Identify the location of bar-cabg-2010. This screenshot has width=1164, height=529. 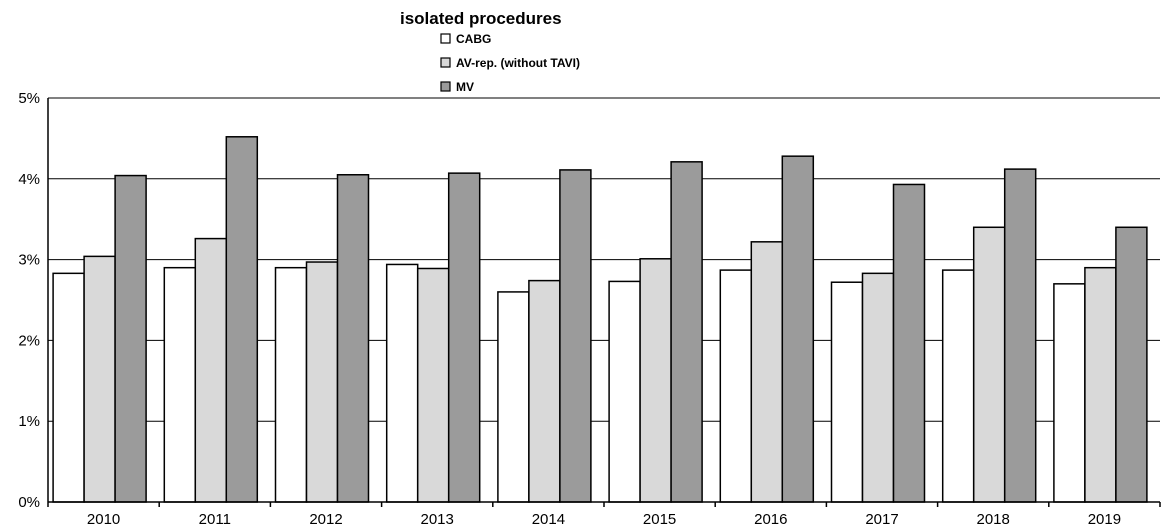
(68, 387).